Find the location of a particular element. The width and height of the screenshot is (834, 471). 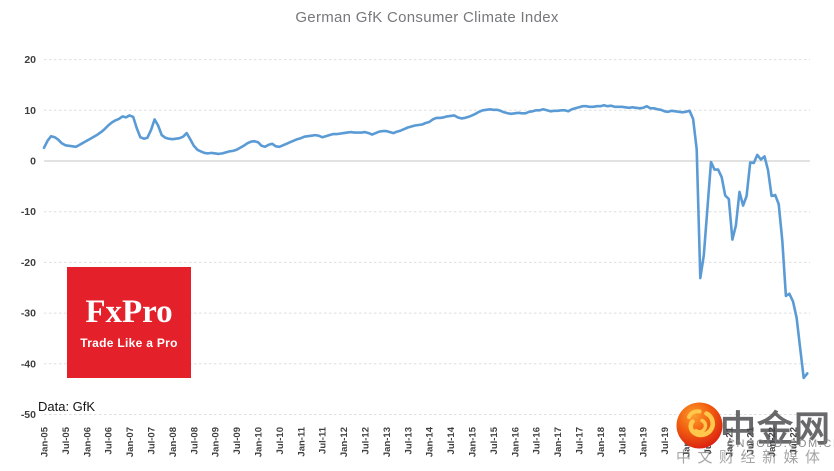

y-tick-label: 10 is located at coordinates (30, 111).